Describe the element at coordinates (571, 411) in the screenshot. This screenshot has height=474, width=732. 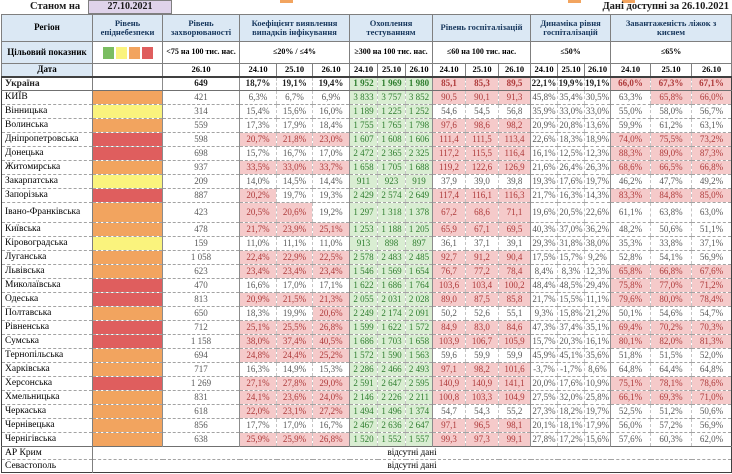
I see `hospitalization-dynamics-value: 18,2%` at that location.